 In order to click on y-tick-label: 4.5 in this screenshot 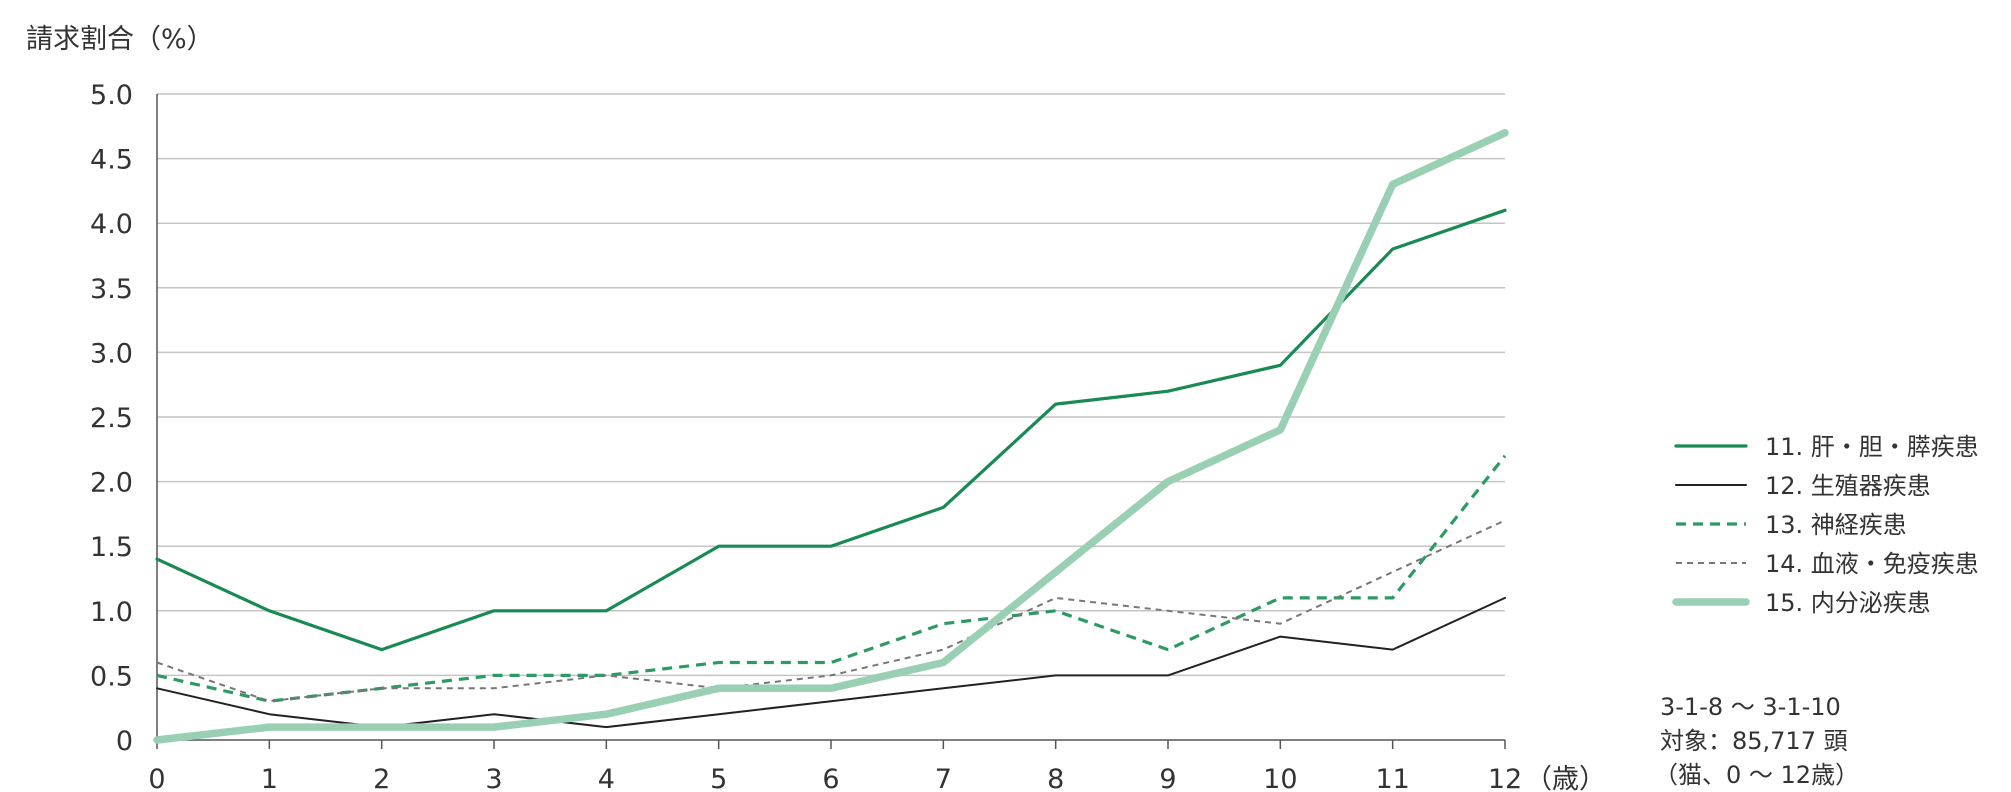, I will do `click(111, 160)`.